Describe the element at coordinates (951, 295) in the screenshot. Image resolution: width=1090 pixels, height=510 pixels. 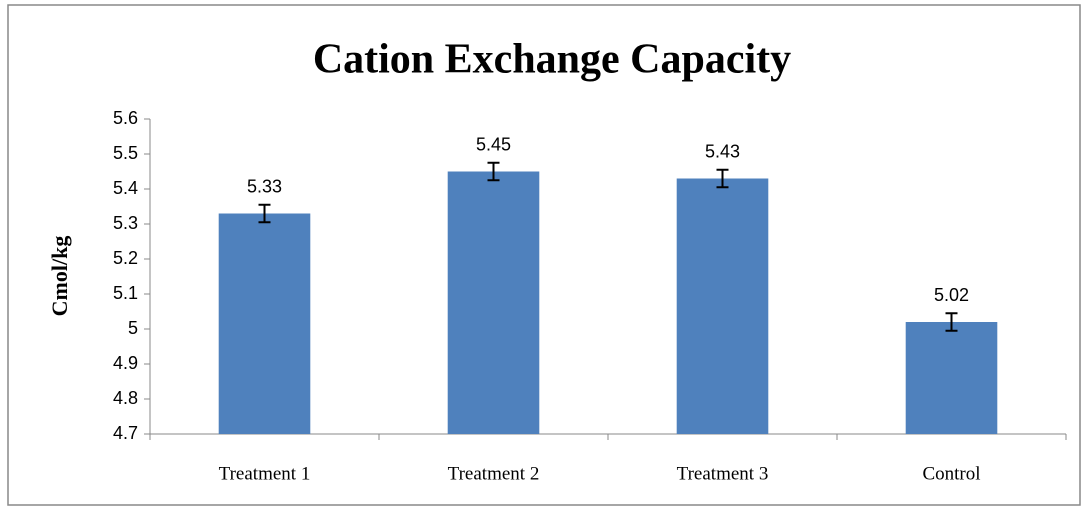
I see `data-label: 5.02` at that location.